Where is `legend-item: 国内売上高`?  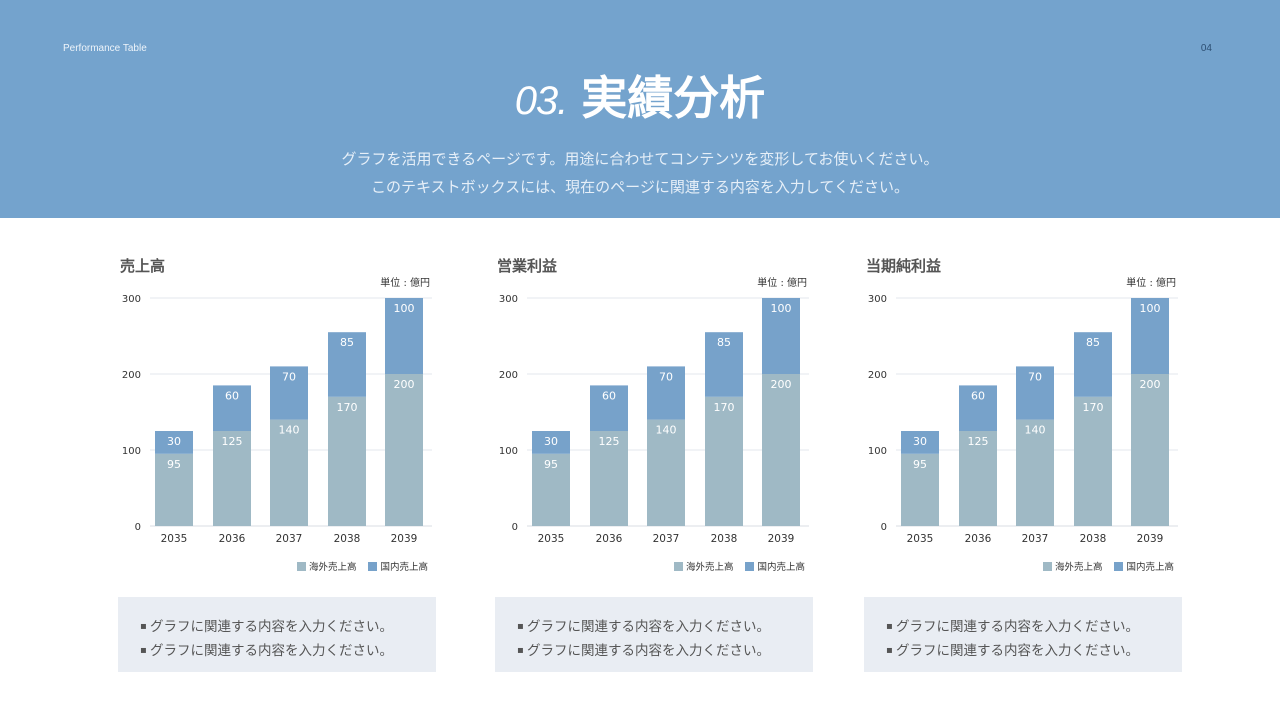 legend-item: 国内売上高 is located at coordinates (1144, 566).